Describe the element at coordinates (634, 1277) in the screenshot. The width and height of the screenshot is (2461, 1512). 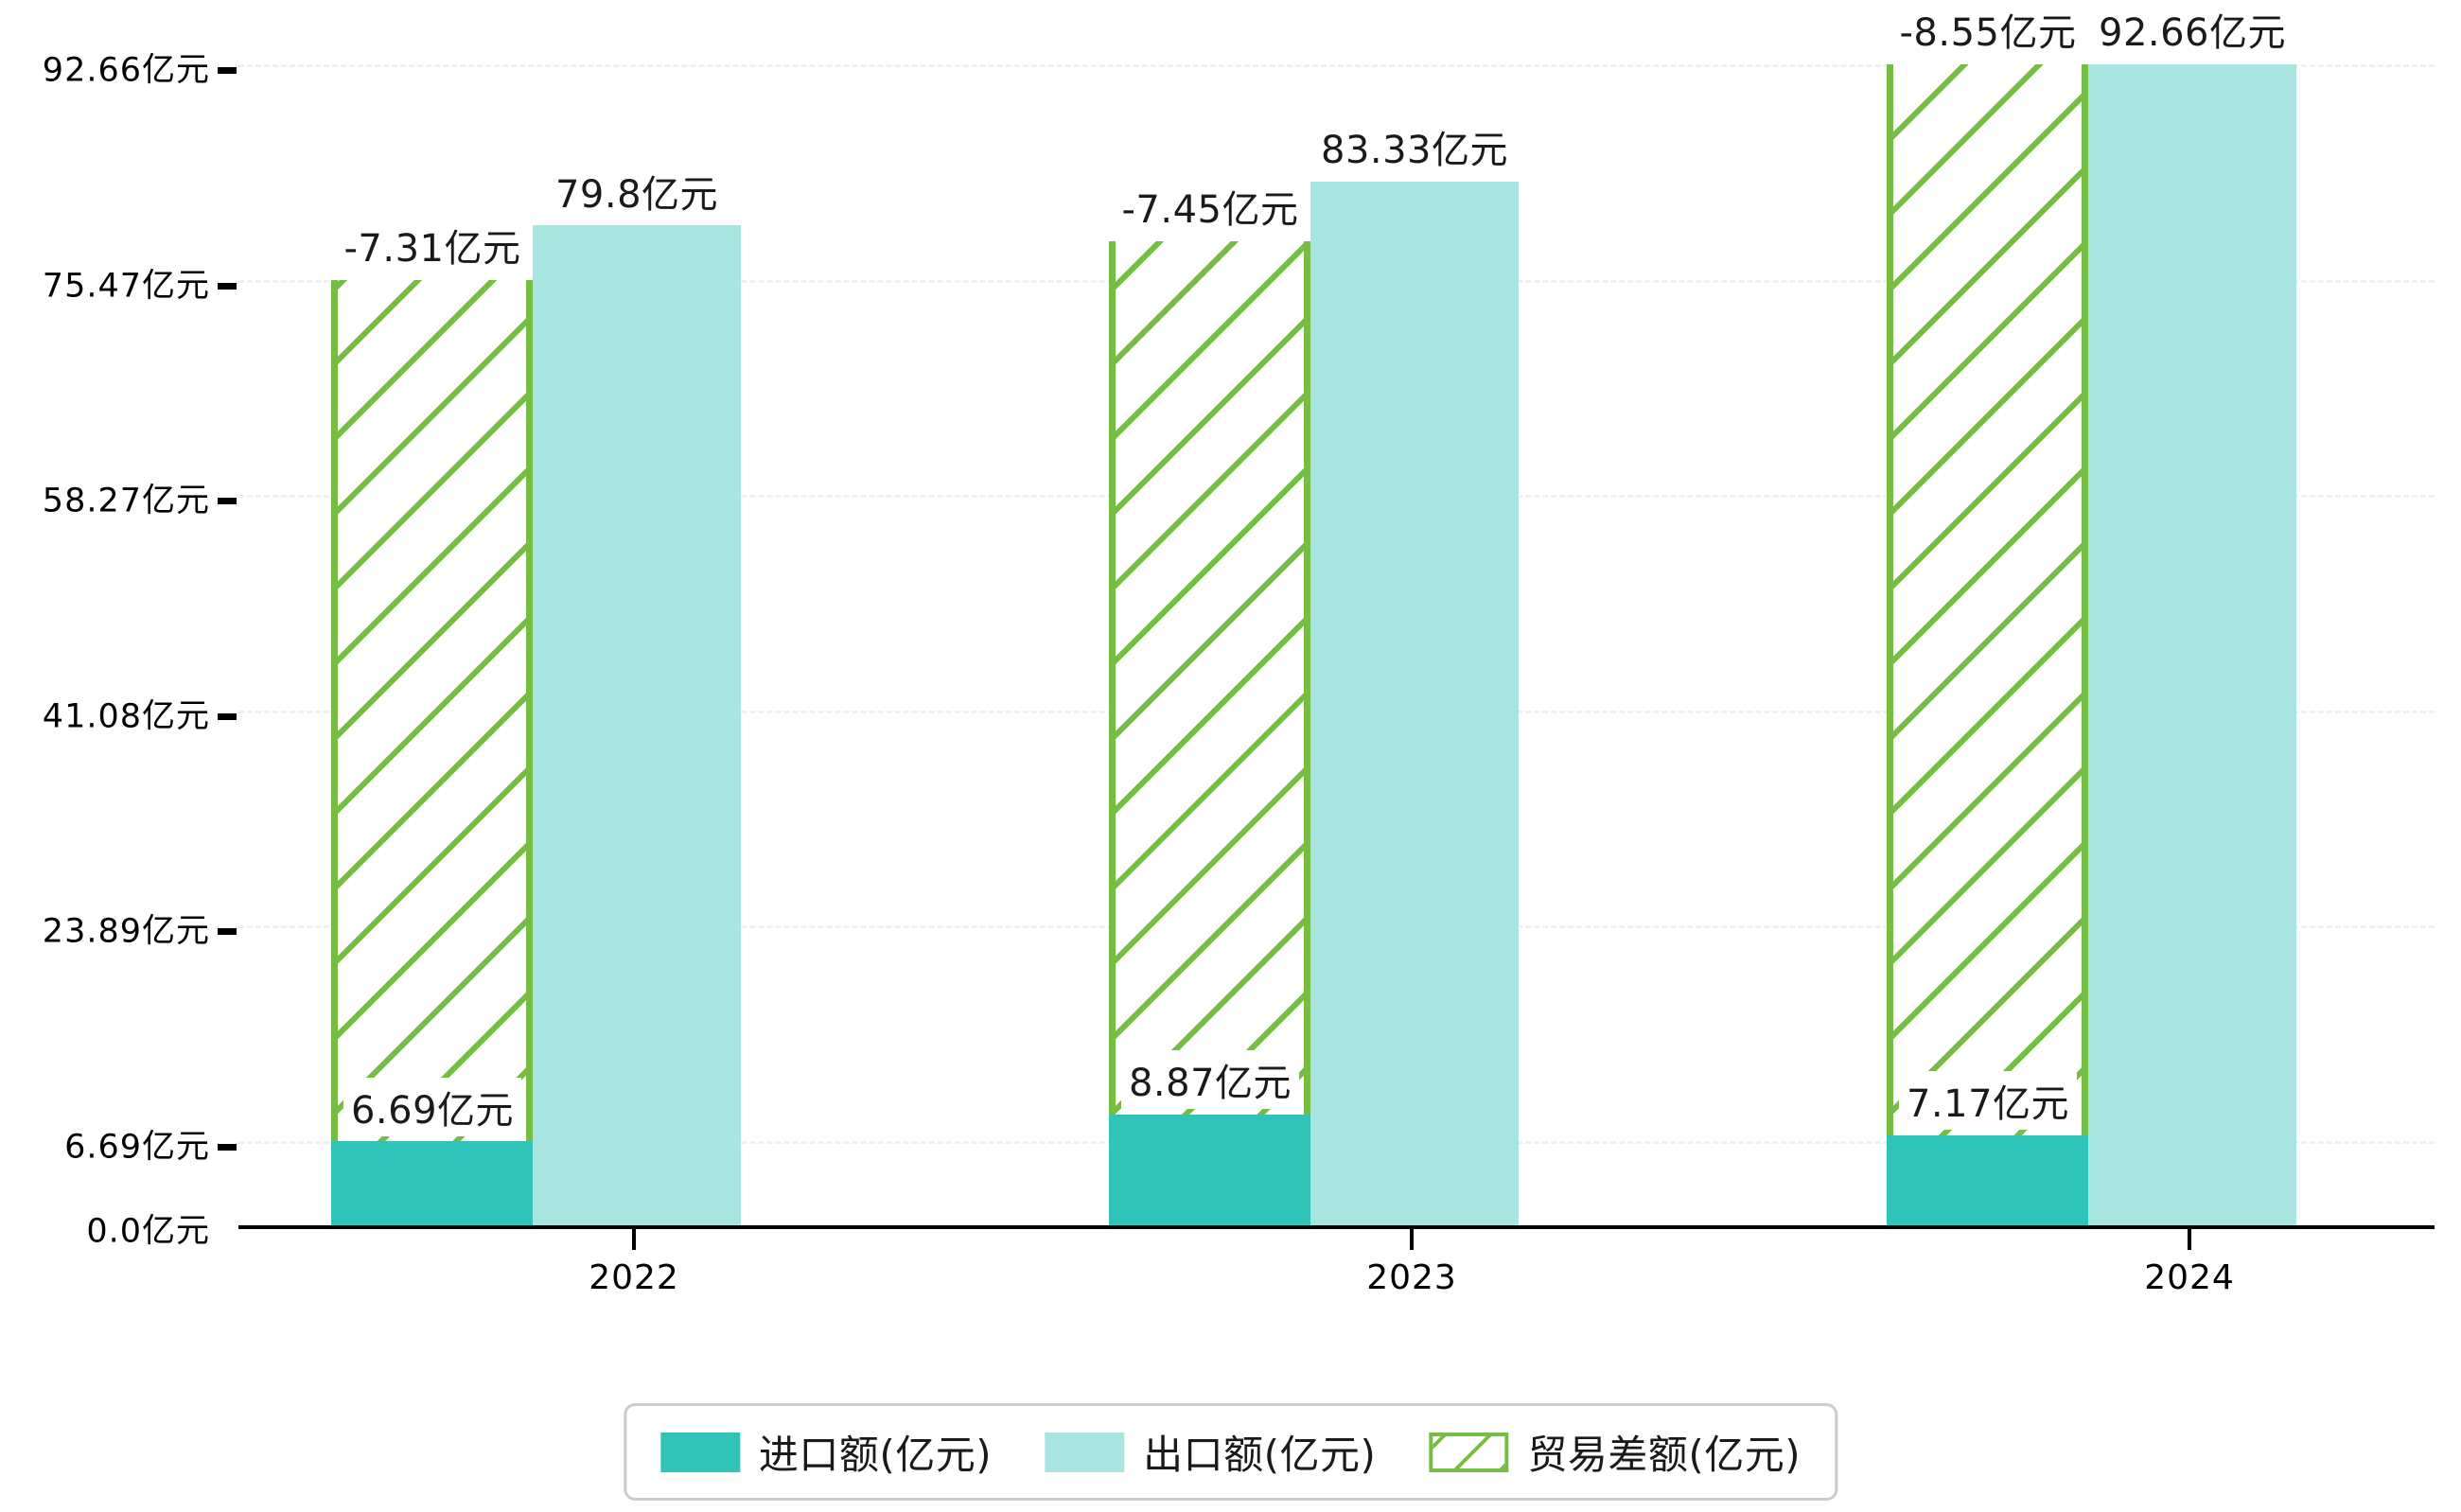
I see `xtick-label-2022: 2022` at that location.